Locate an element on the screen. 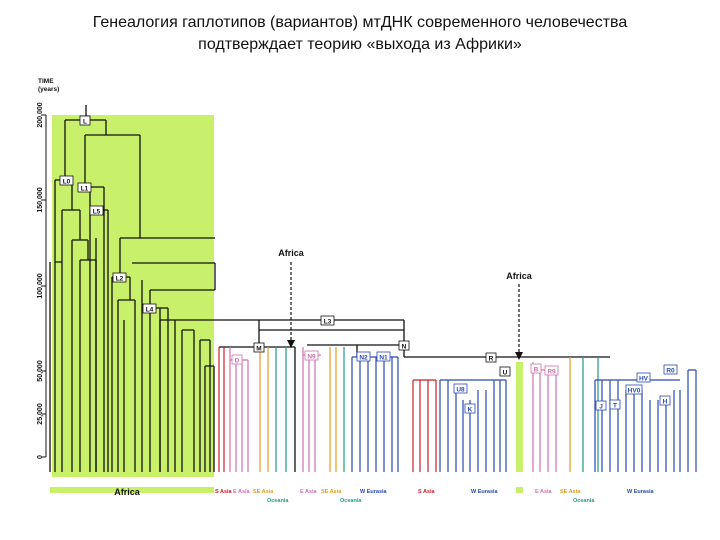 This screenshot has height=540, width=720. node-r9: R9 is located at coordinates (551, 370).